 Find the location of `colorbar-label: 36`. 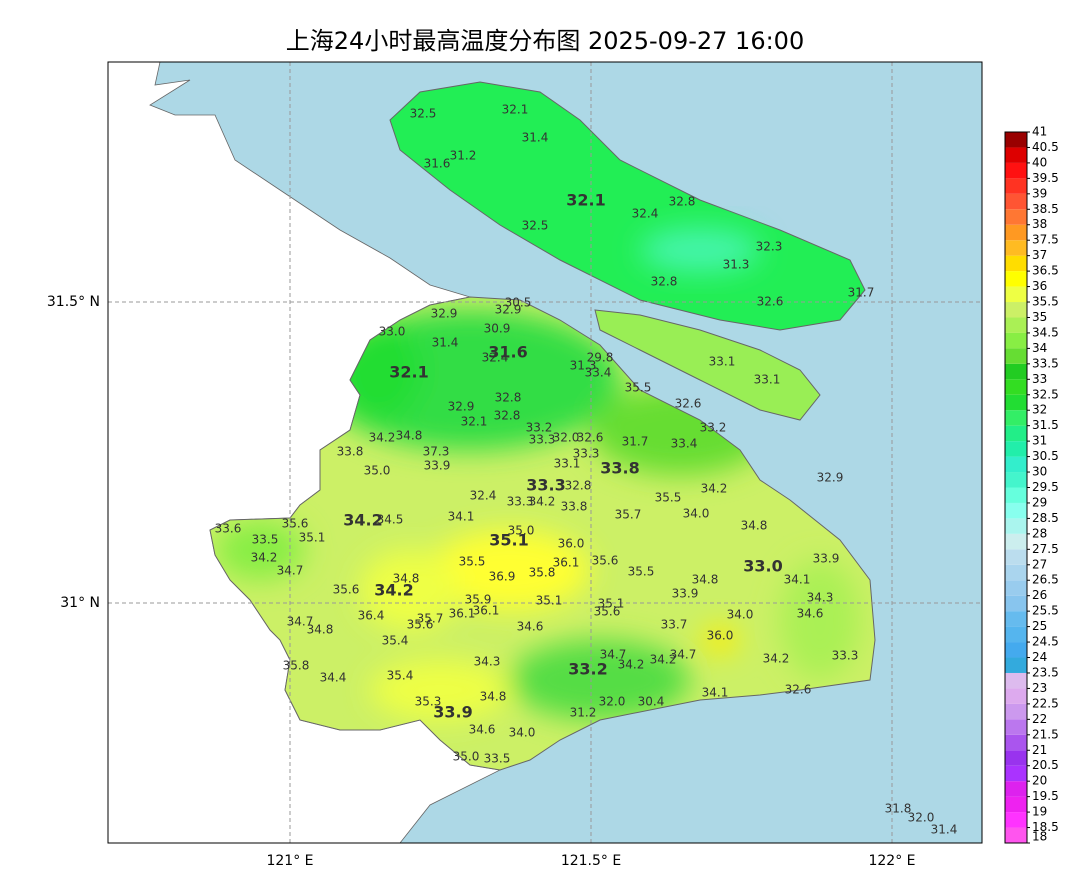

colorbar-label: 36 is located at coordinates (1039, 286).